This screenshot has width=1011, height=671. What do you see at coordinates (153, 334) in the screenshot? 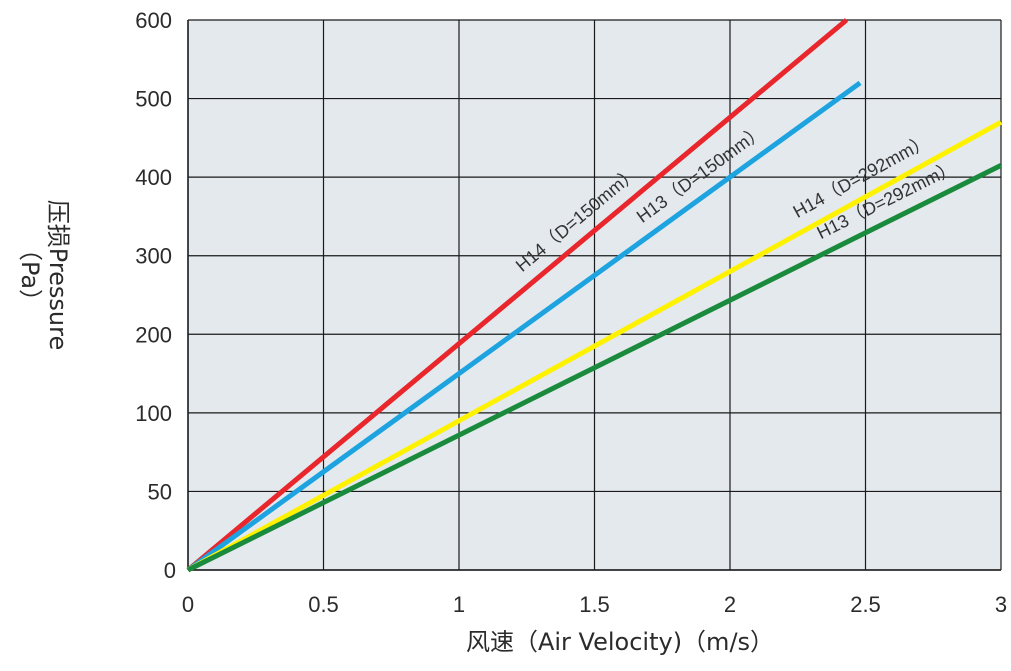
I see `y-tick-label: 200` at bounding box center [153, 334].